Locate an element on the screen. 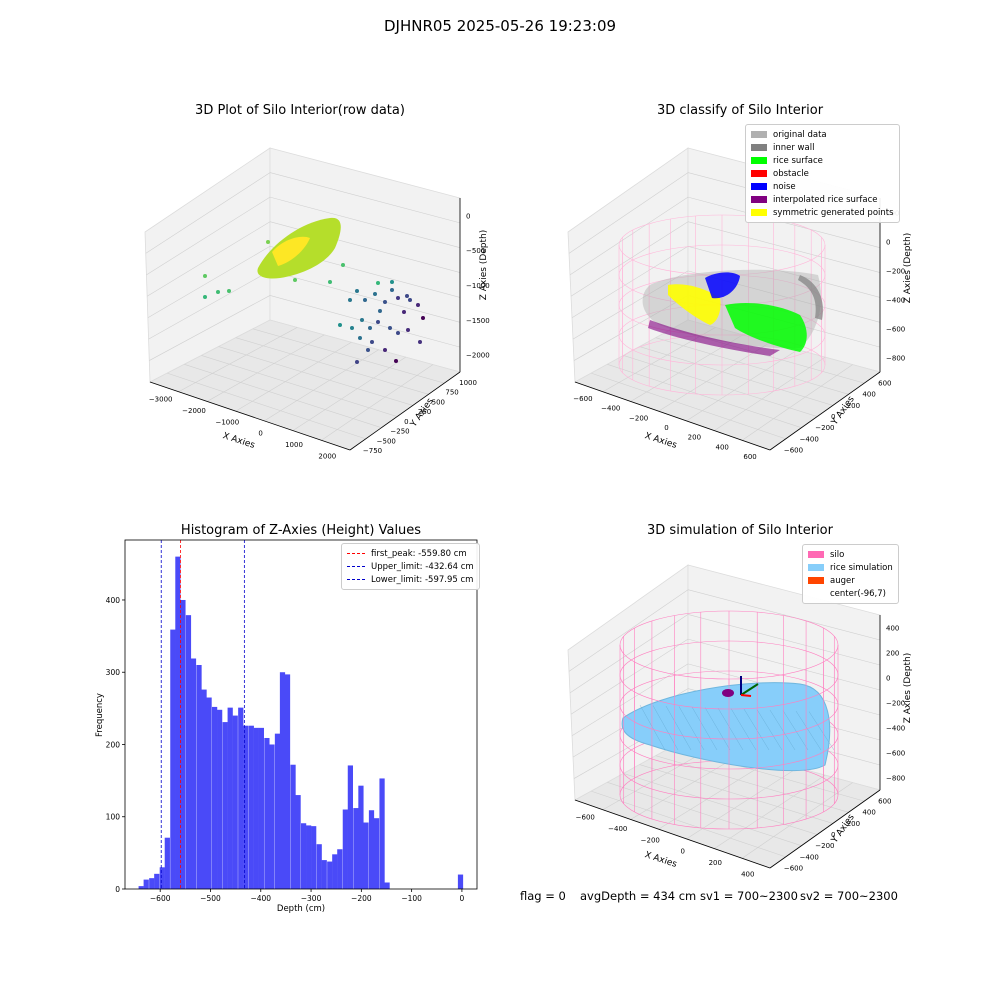  legend-item-rice-simulation: rice simulation is located at coordinates (850, 567).